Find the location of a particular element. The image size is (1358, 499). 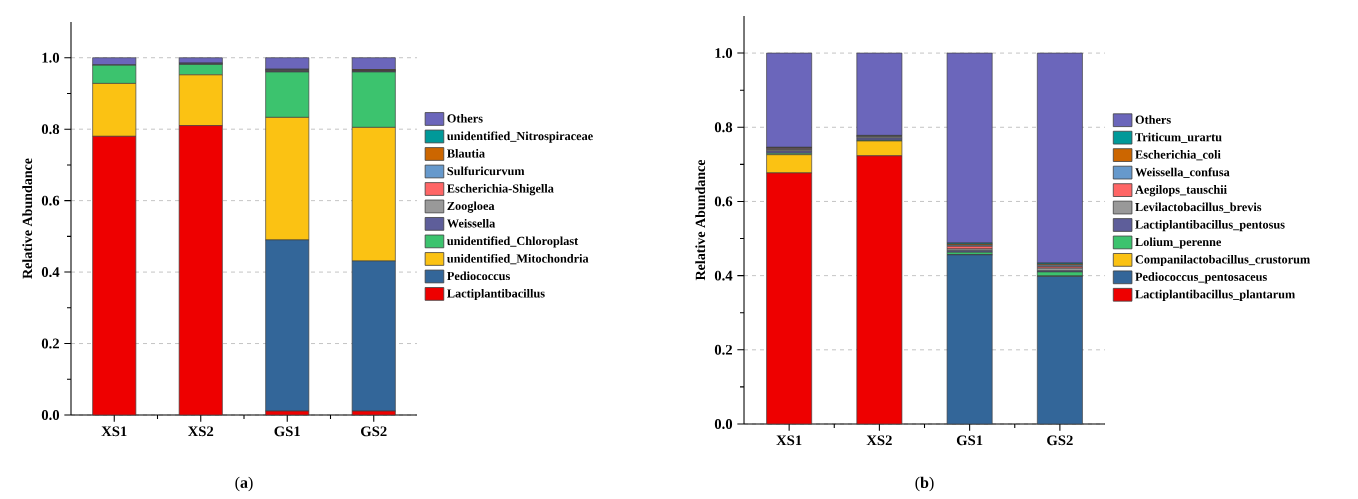

legend-label: Weissella_confusa is located at coordinates (1182, 172).